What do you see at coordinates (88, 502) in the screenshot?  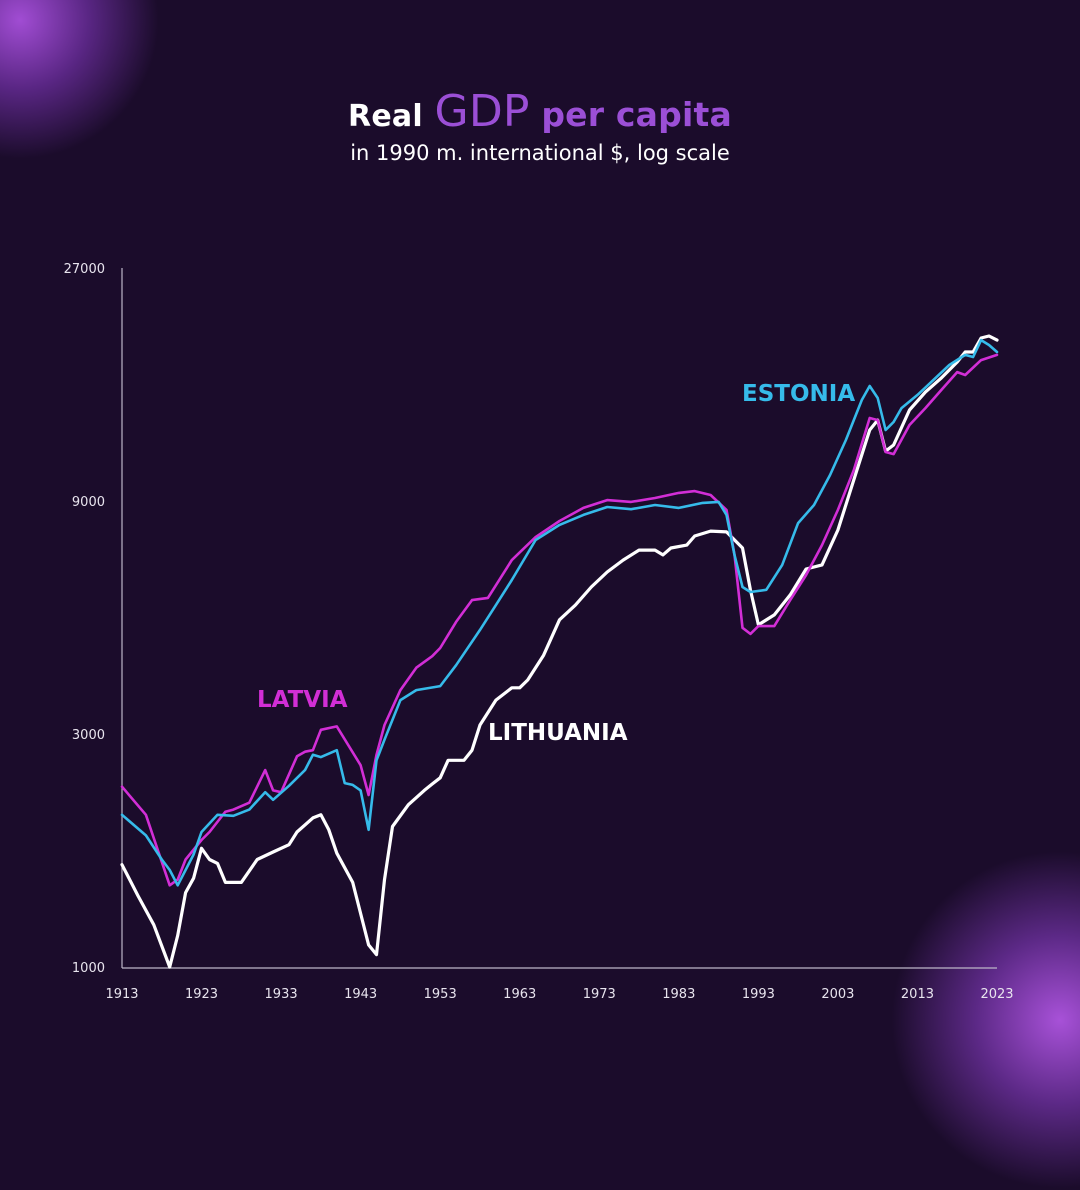 I see `y-tick-label: 9000` at bounding box center [88, 502].